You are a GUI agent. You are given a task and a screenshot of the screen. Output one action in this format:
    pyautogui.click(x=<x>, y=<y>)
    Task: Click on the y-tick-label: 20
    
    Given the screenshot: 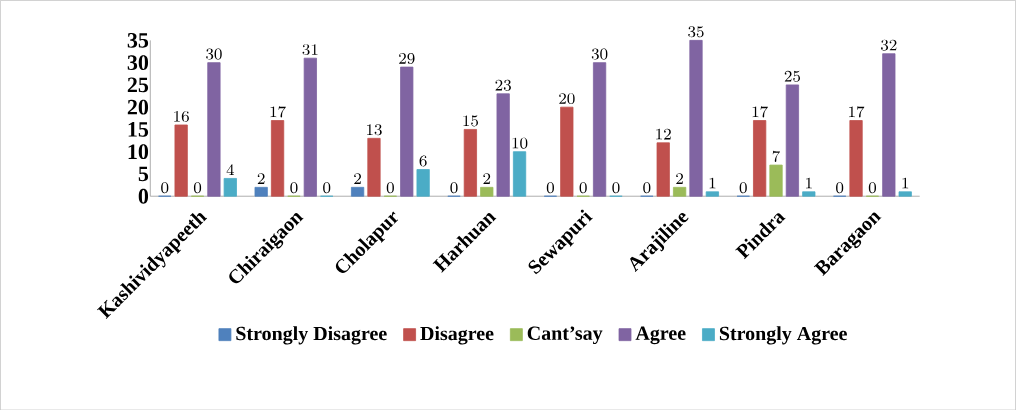 What is the action you would take?
    pyautogui.click(x=138, y=107)
    